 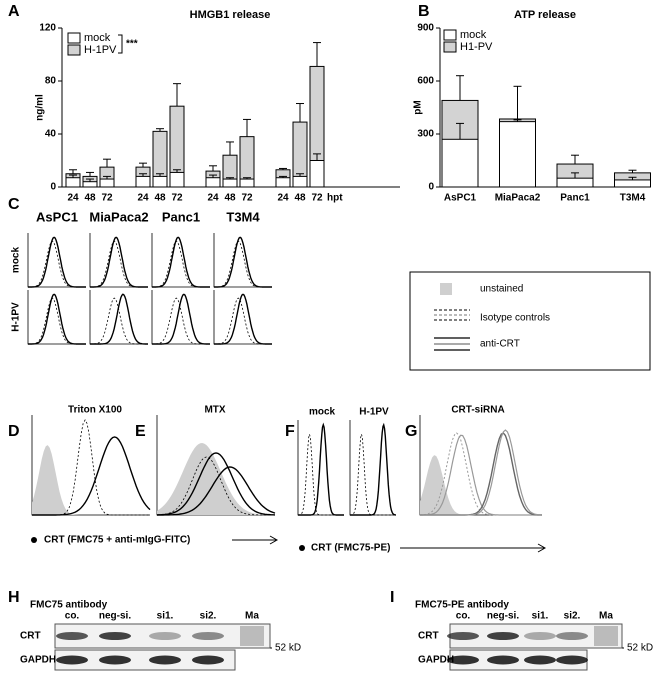 I want to click on marker-label: 52 kD, so click(x=640, y=648).